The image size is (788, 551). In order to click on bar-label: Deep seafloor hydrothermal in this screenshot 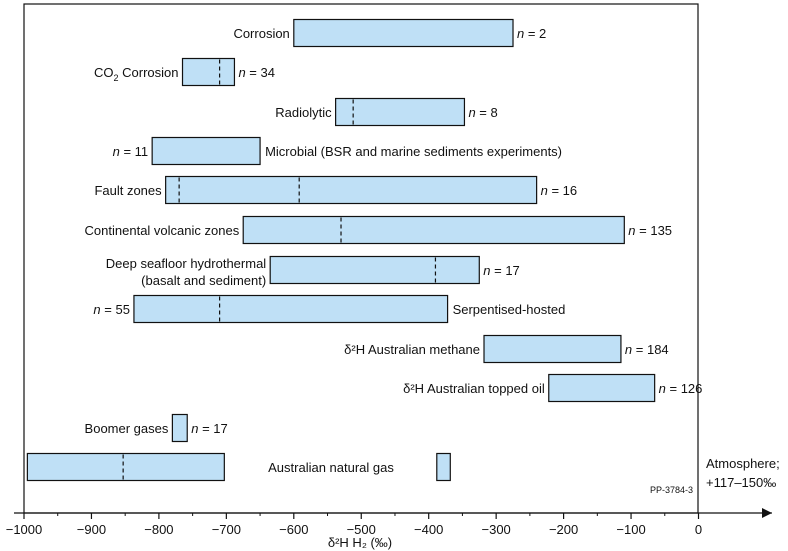, I will do `click(186, 263)`.